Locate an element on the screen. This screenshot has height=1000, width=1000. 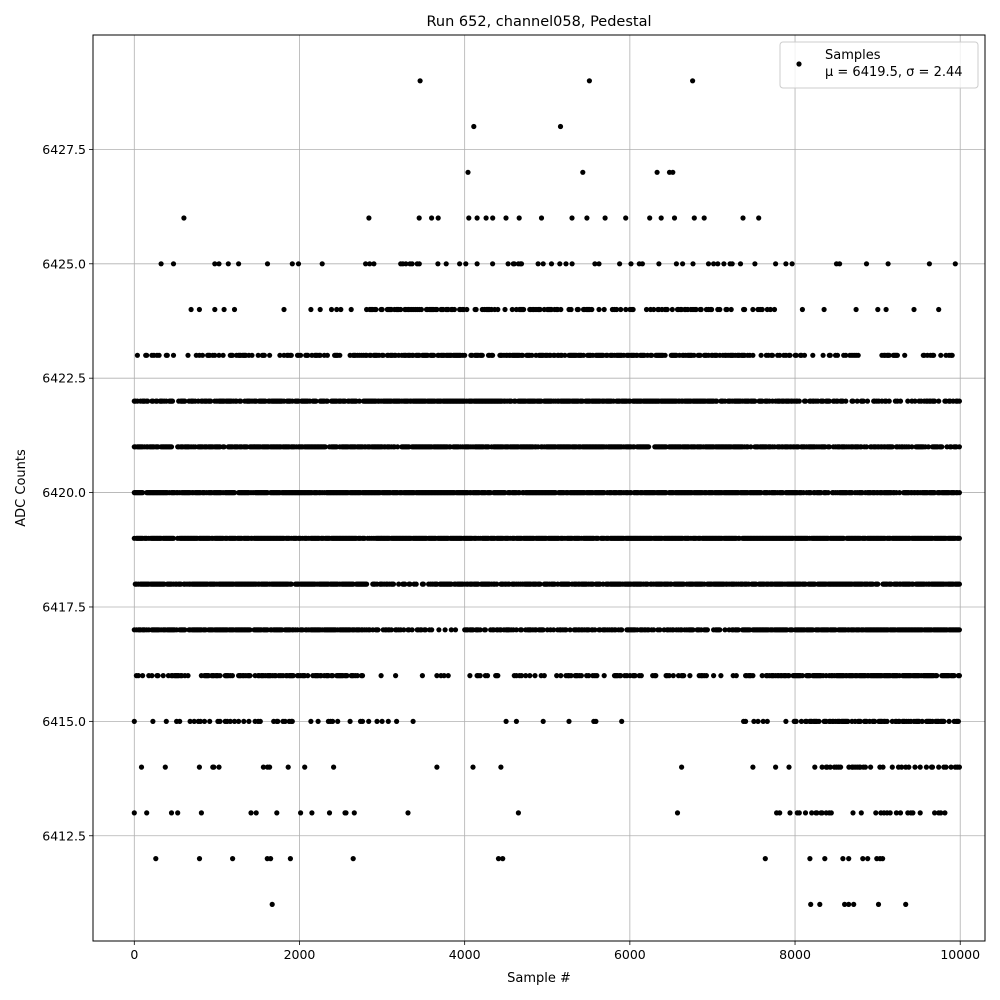
y-tick-label: 6425.0 is located at coordinates (64, 263).